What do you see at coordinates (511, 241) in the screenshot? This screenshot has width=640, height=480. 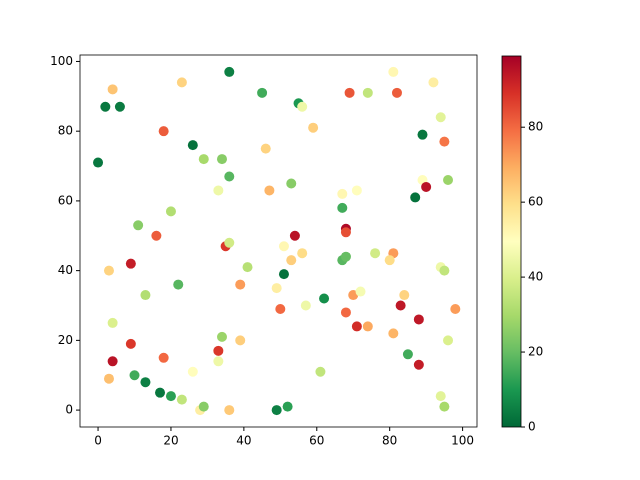 I see `colorbar` at bounding box center [511, 241].